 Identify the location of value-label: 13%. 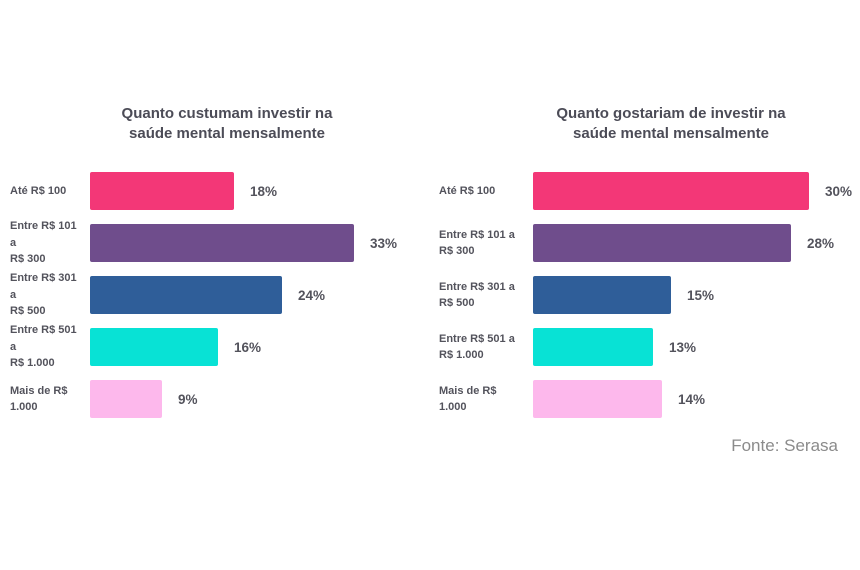
(683, 347).